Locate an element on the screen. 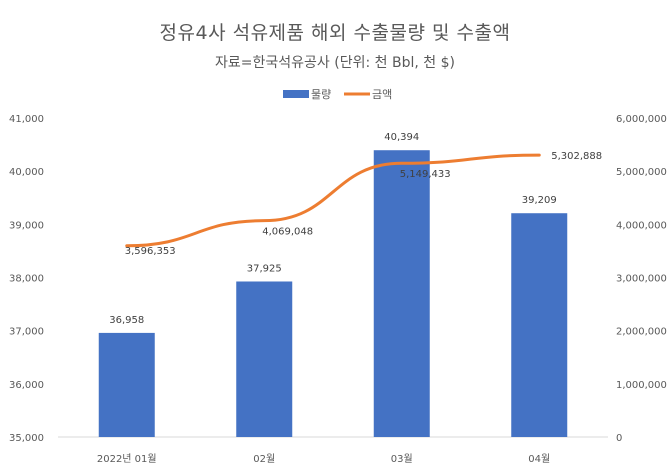  y-right-tick-label: 6,000,000 is located at coordinates (641, 119).